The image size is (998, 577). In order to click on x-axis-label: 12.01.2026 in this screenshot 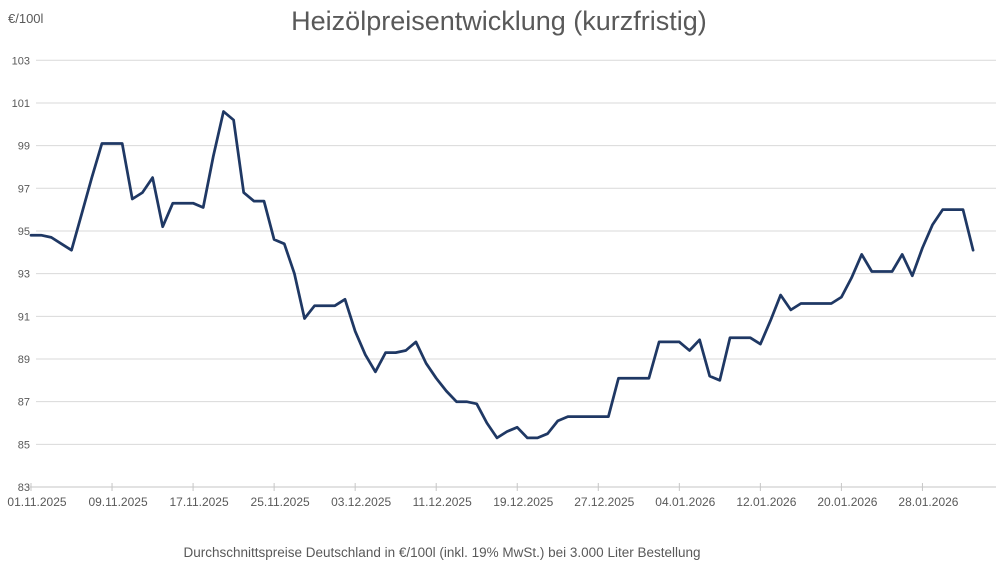, I will do `click(766, 502)`.